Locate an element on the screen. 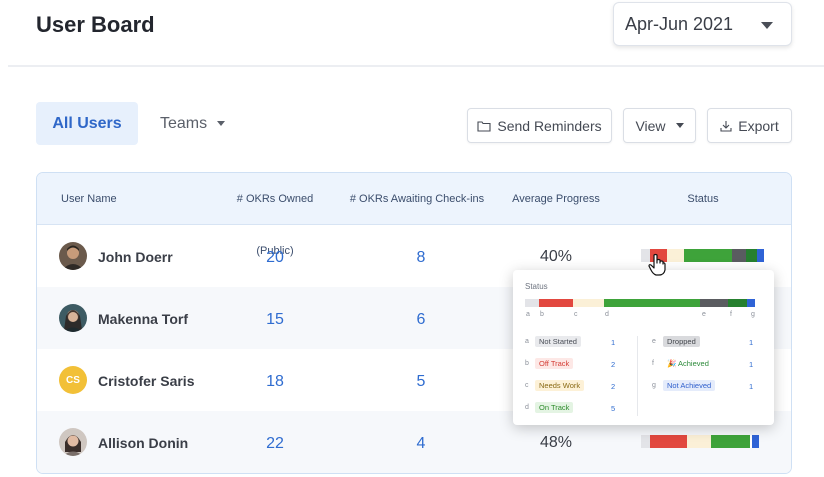  column-header-average-progress: Average Progress is located at coordinates (556, 199).